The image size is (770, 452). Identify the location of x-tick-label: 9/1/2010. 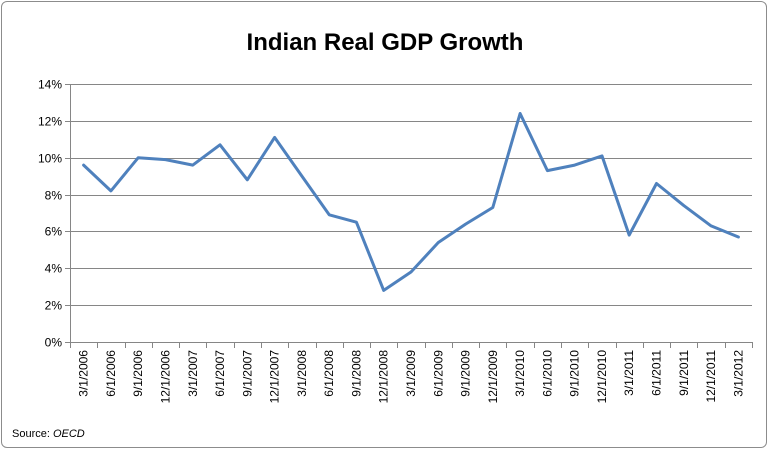
(575, 373).